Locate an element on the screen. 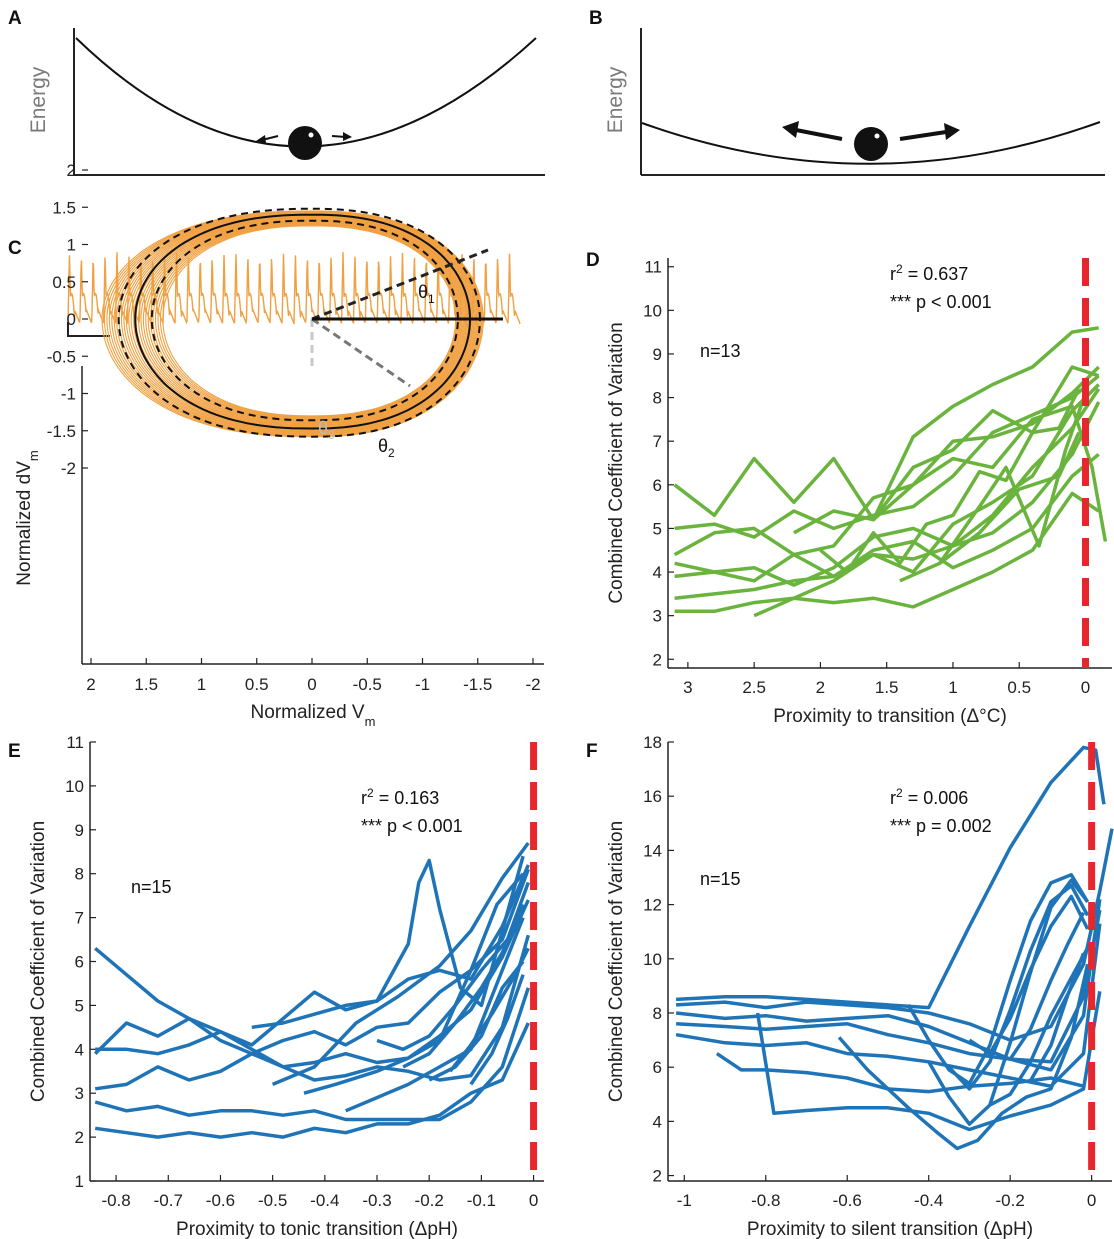  panel-f-xlabel: Proximity to silent transition (ΔpH) is located at coordinates (890, 1229).